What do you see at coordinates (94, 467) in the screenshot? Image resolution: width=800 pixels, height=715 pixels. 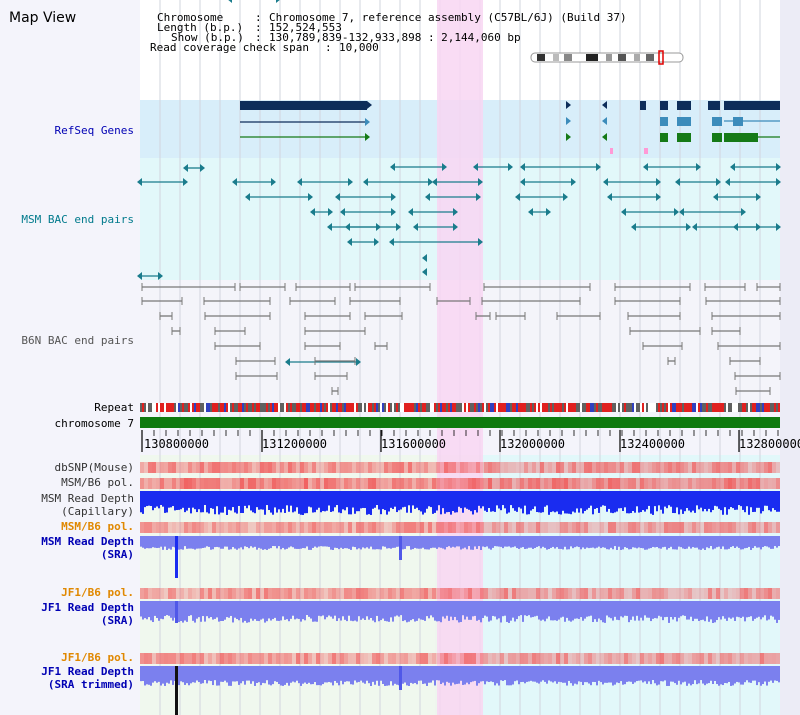 I see `track-label-dbsnp: dbSNP(Mouse)` at bounding box center [94, 467].